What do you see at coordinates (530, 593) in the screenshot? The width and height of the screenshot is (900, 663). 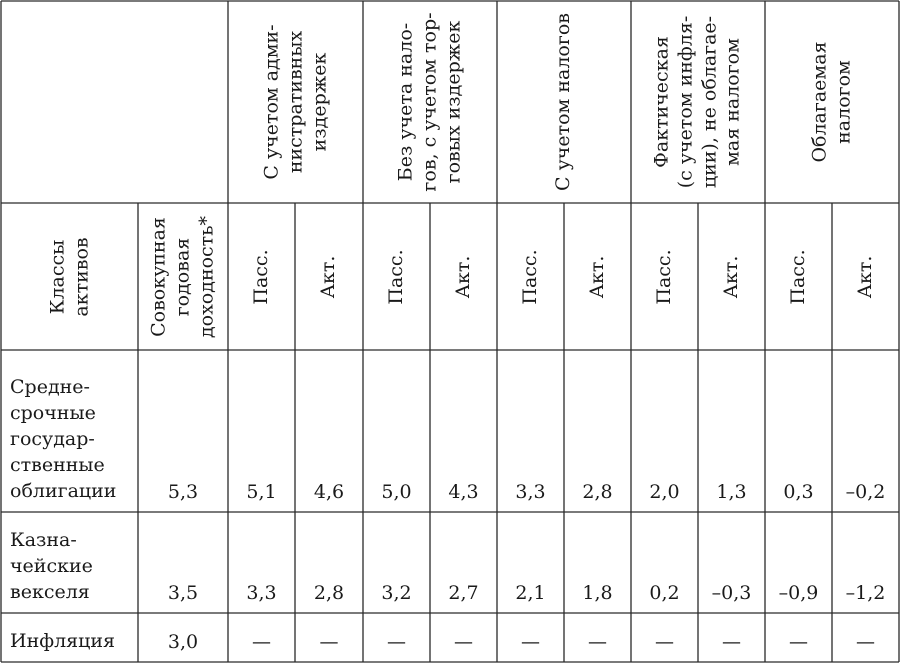 I see `value-text: 2,1` at bounding box center [530, 593].